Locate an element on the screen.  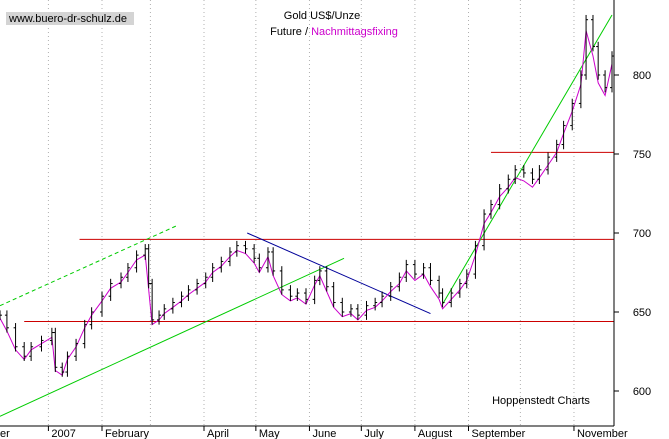
parallel-trend-line is located at coordinates (89, 265).